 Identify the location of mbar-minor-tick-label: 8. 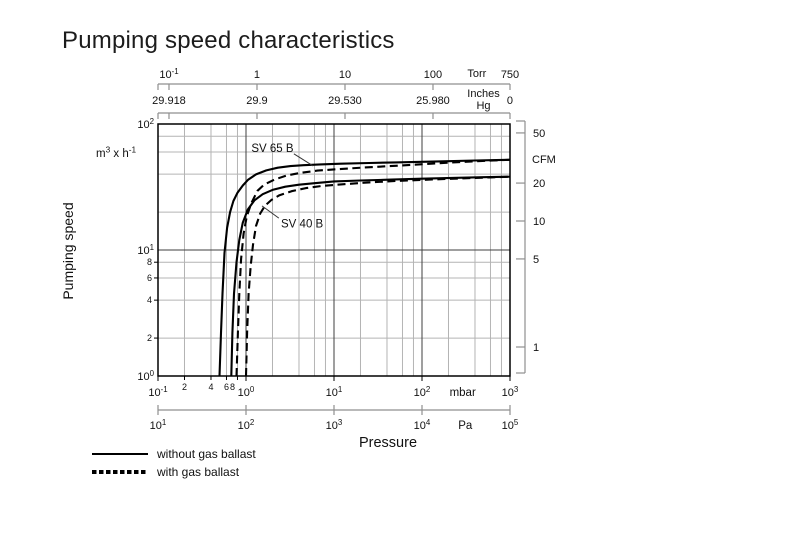
(232, 387).